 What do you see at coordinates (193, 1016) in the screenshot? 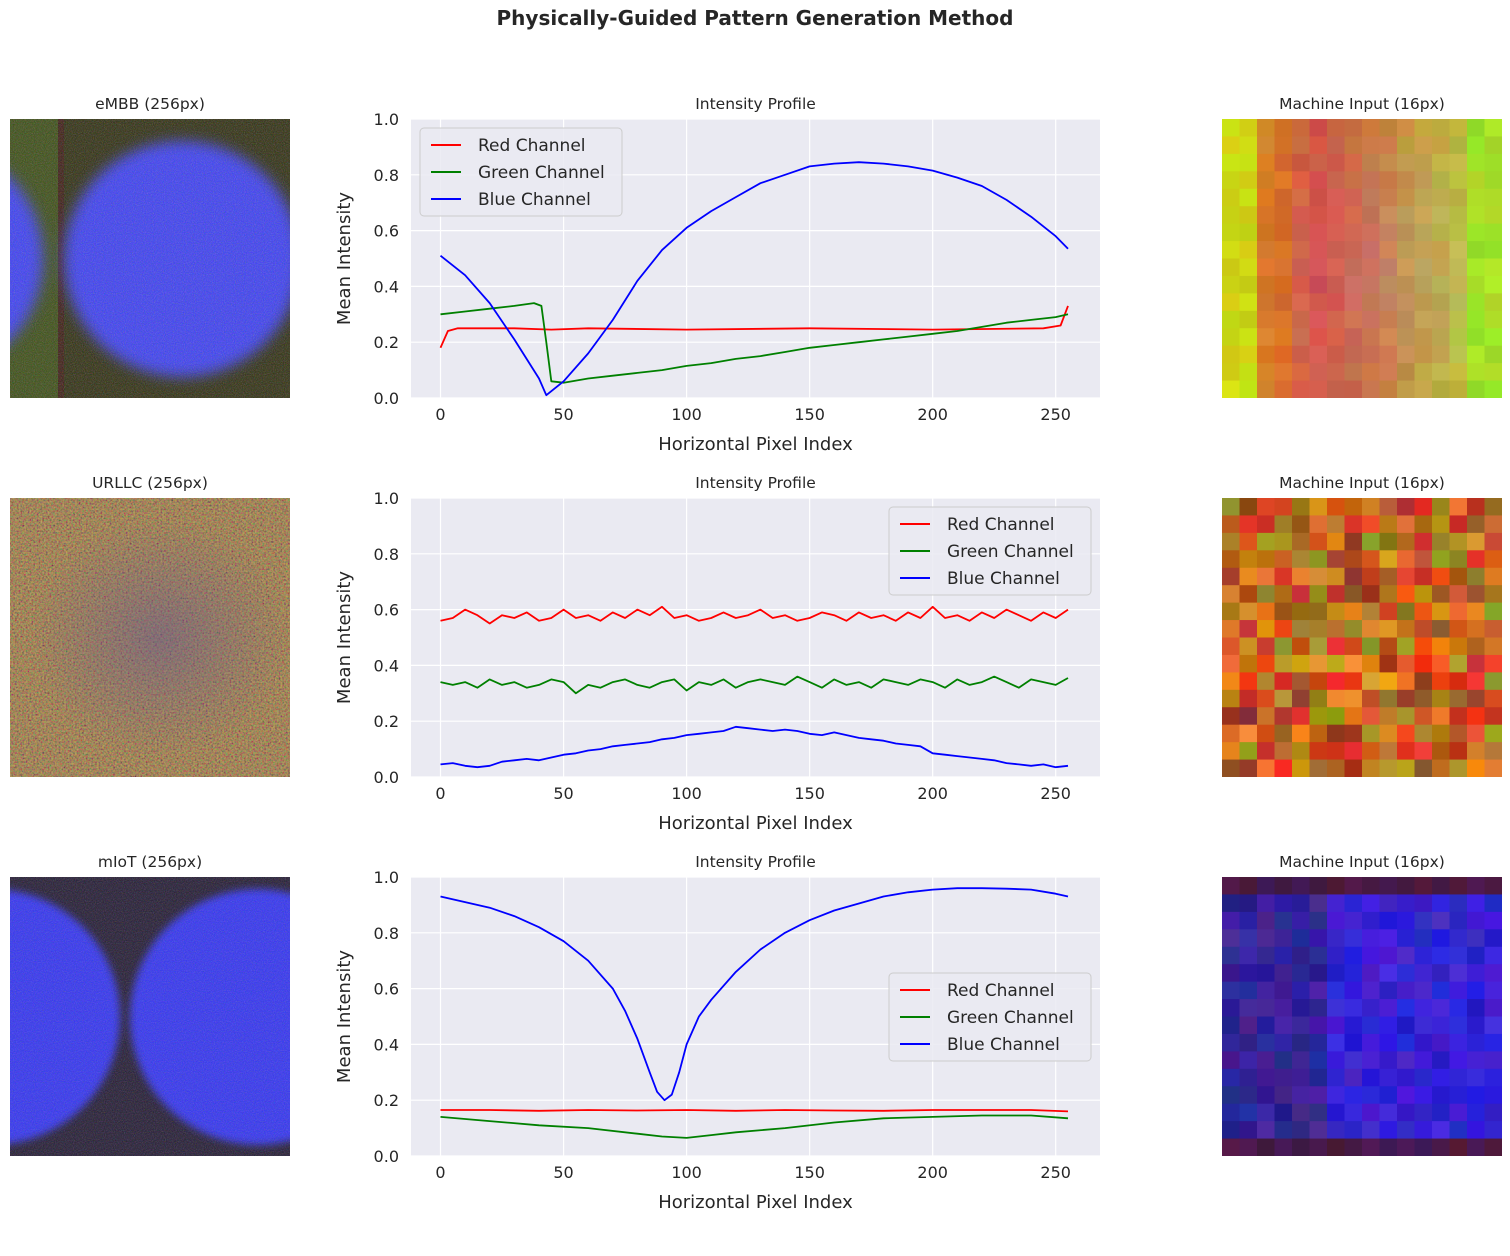
I see `miot-two-circles-image` at bounding box center [193, 1016].